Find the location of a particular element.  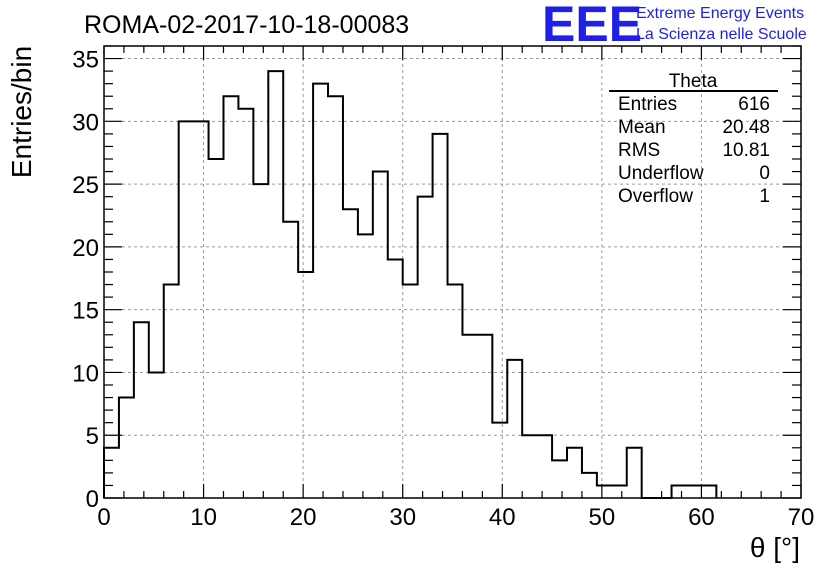

x-tick-label: 0 is located at coordinates (103, 517).